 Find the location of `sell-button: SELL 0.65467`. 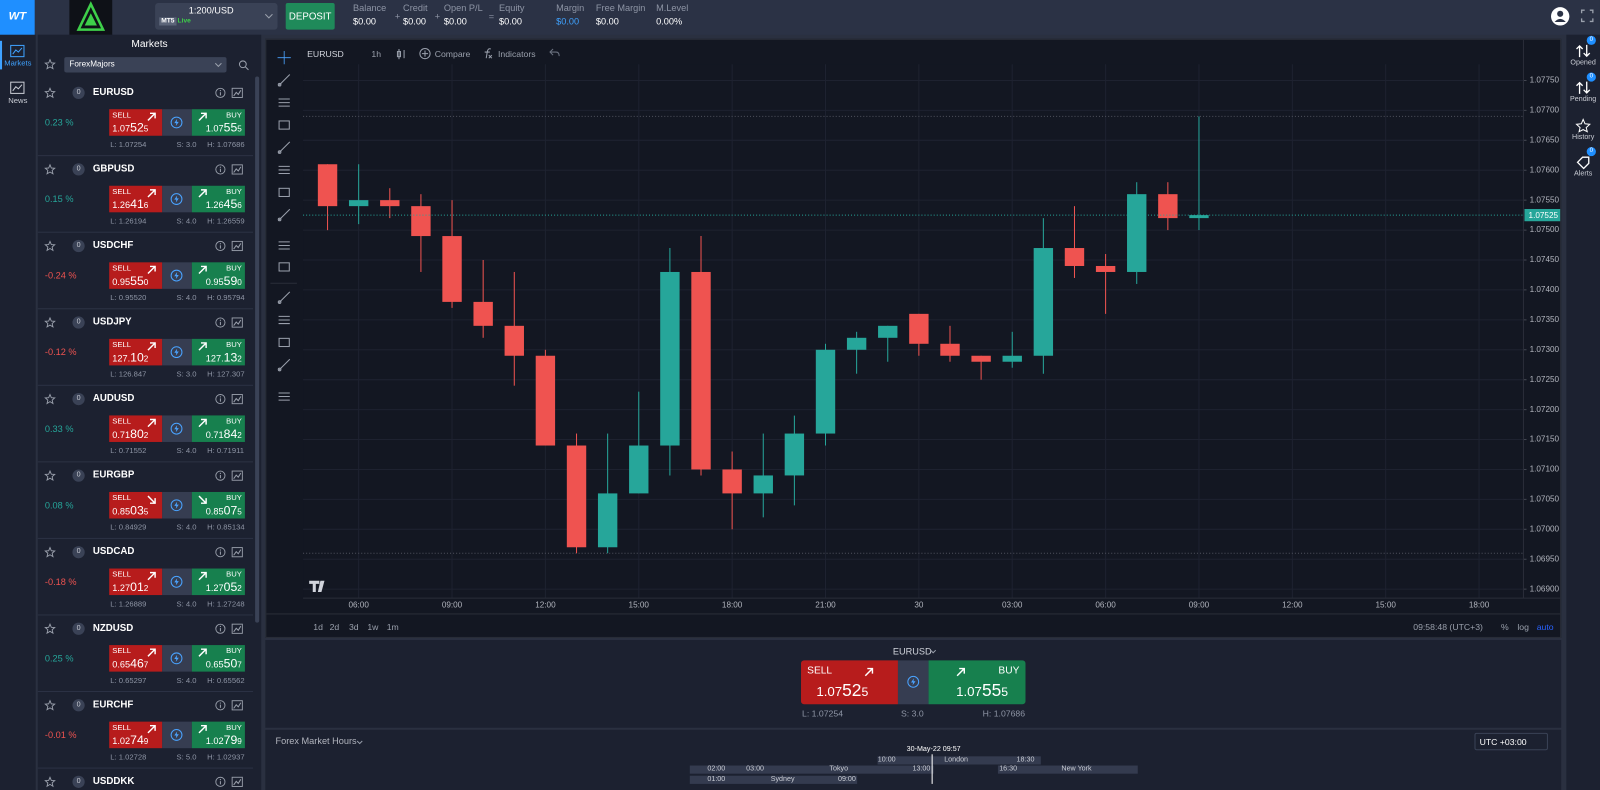

sell-button: SELL 0.65467 is located at coordinates (136, 658).